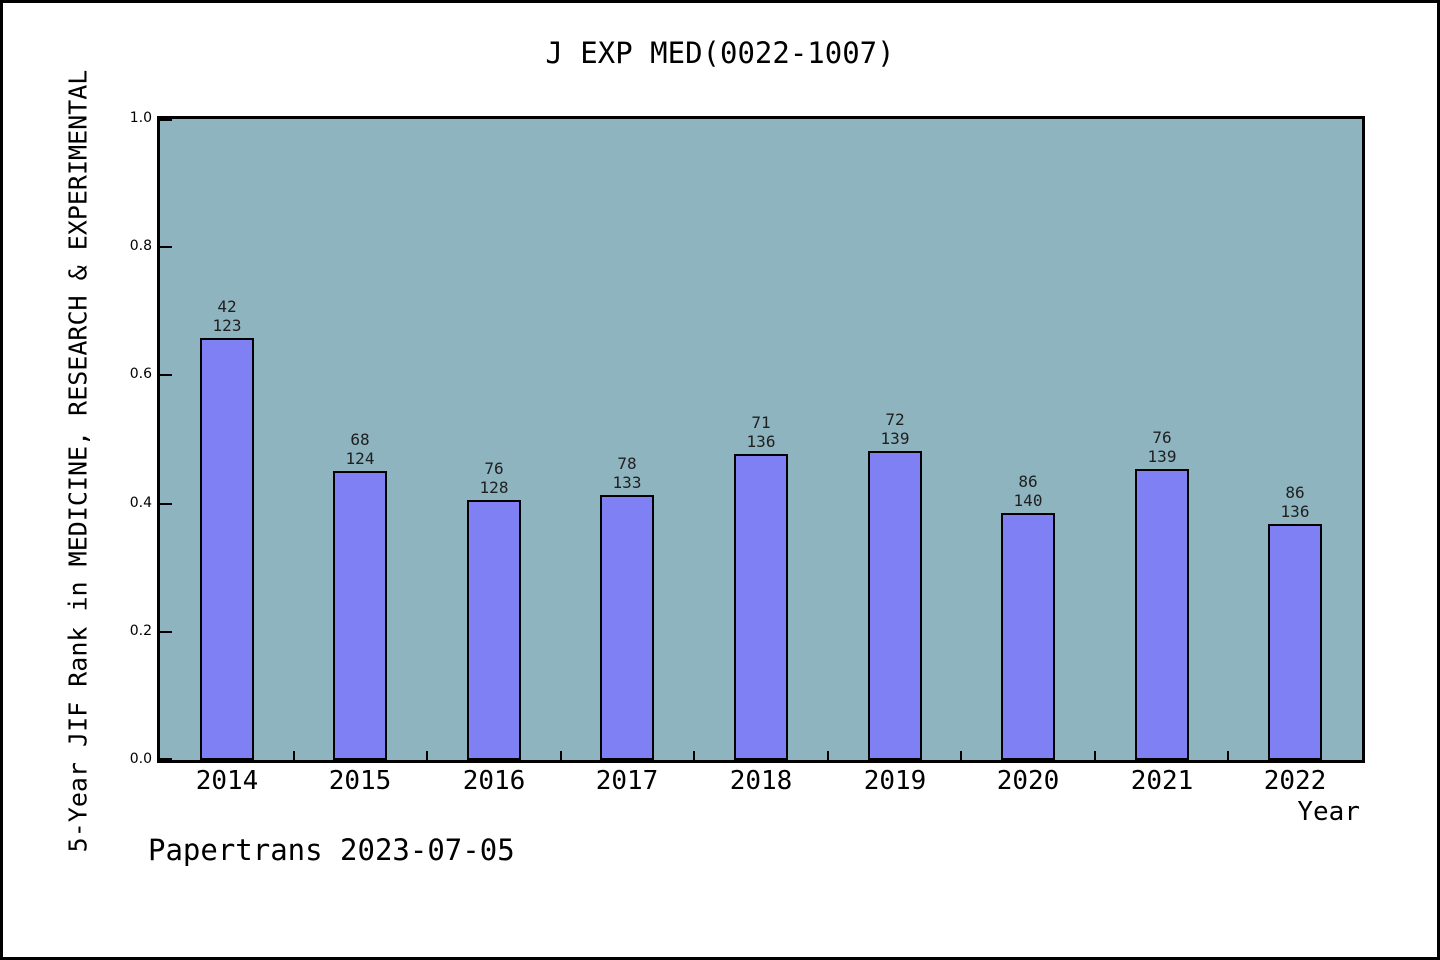 The image size is (1440, 960). Describe the element at coordinates (627, 781) in the screenshot. I see `x-tick-label-2017: 2017` at that location.